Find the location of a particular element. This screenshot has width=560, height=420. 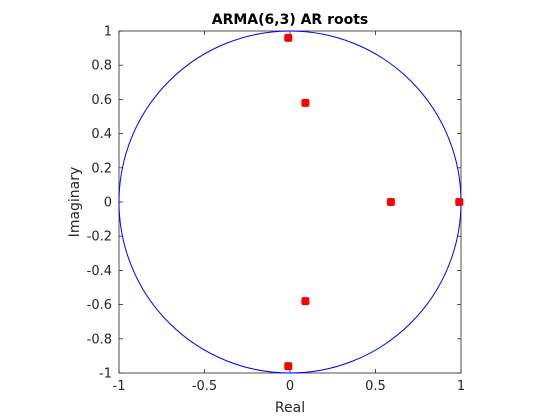

y-tick-label: 0.8 is located at coordinates (101, 66).